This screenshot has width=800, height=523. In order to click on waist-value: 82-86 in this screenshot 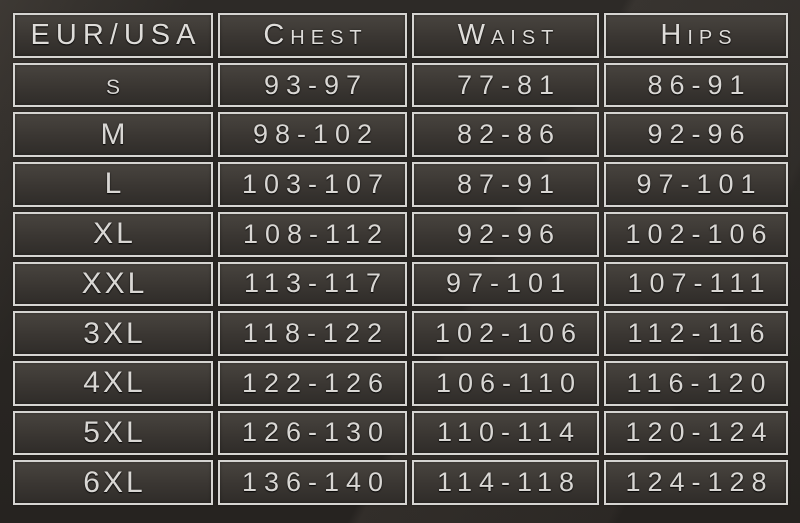, I will do `click(505, 135)`.